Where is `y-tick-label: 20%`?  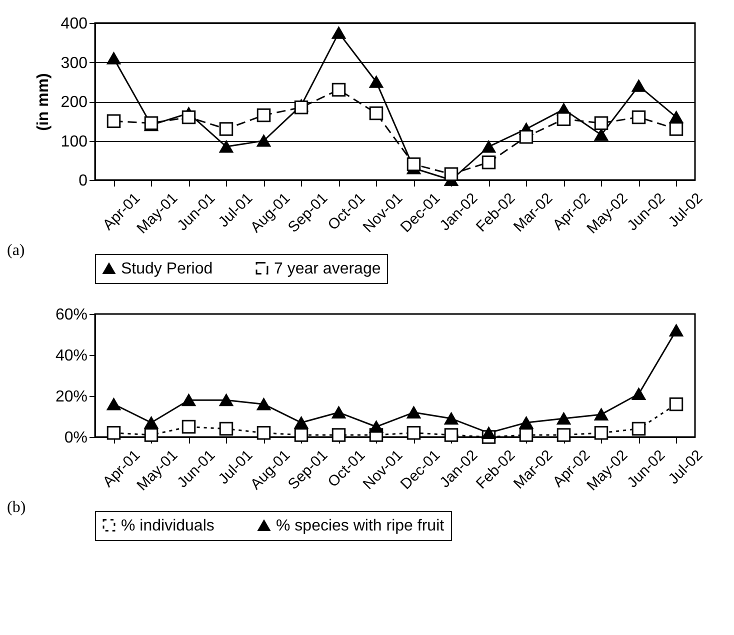 y-tick-label: 20% is located at coordinates (71, 397).